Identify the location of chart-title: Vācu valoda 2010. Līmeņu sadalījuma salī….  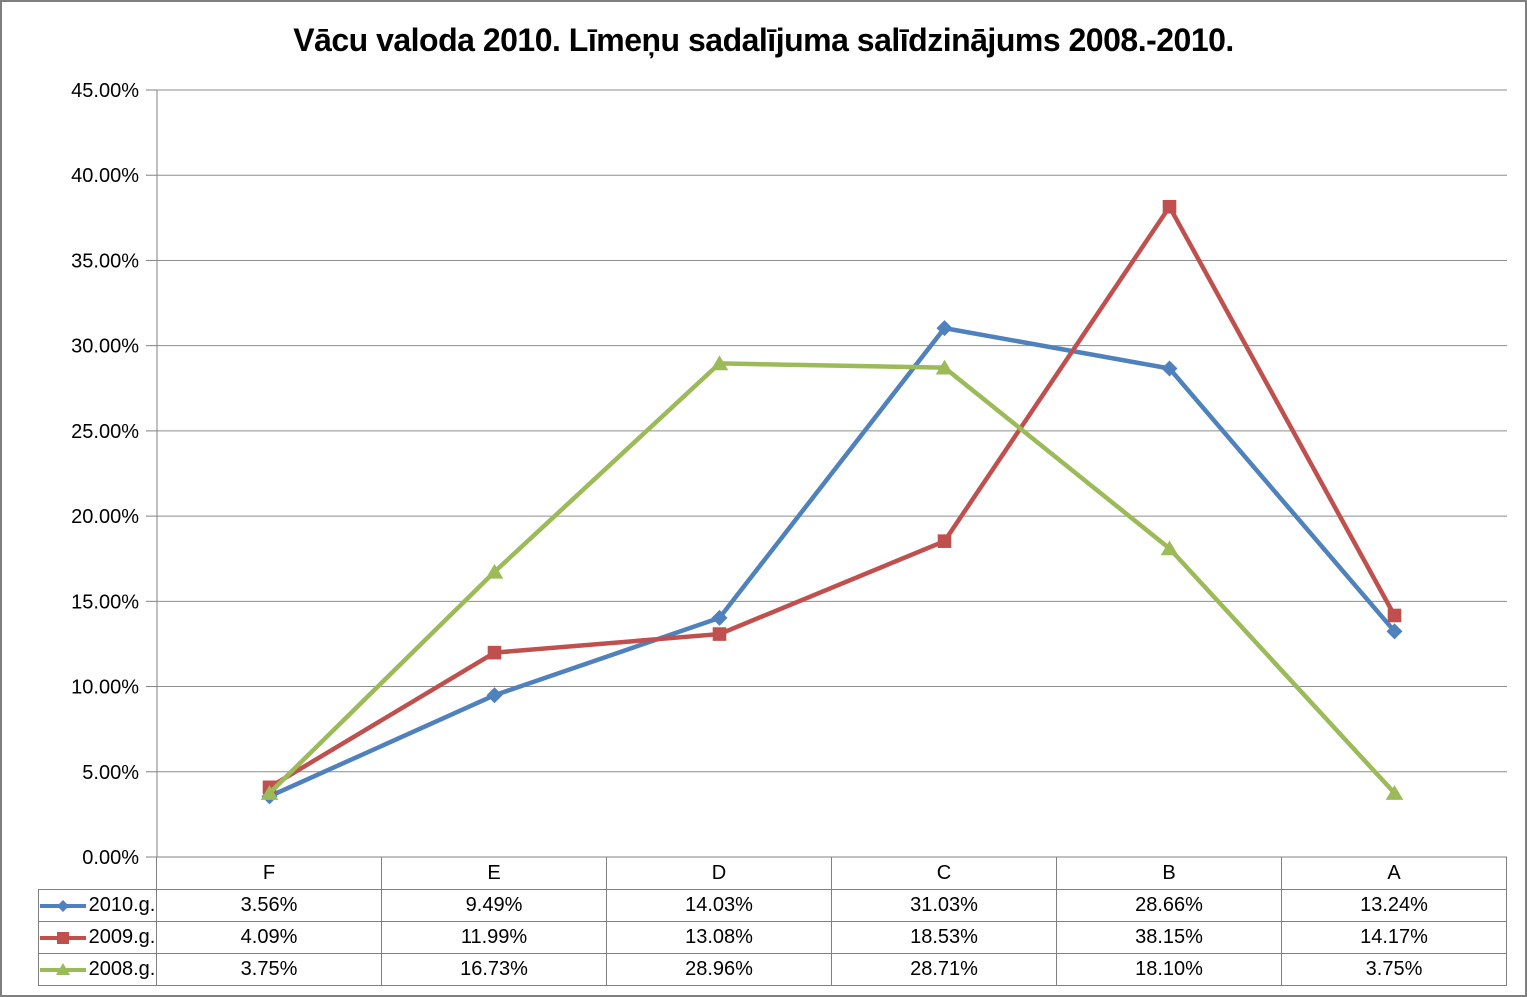
(763, 40).